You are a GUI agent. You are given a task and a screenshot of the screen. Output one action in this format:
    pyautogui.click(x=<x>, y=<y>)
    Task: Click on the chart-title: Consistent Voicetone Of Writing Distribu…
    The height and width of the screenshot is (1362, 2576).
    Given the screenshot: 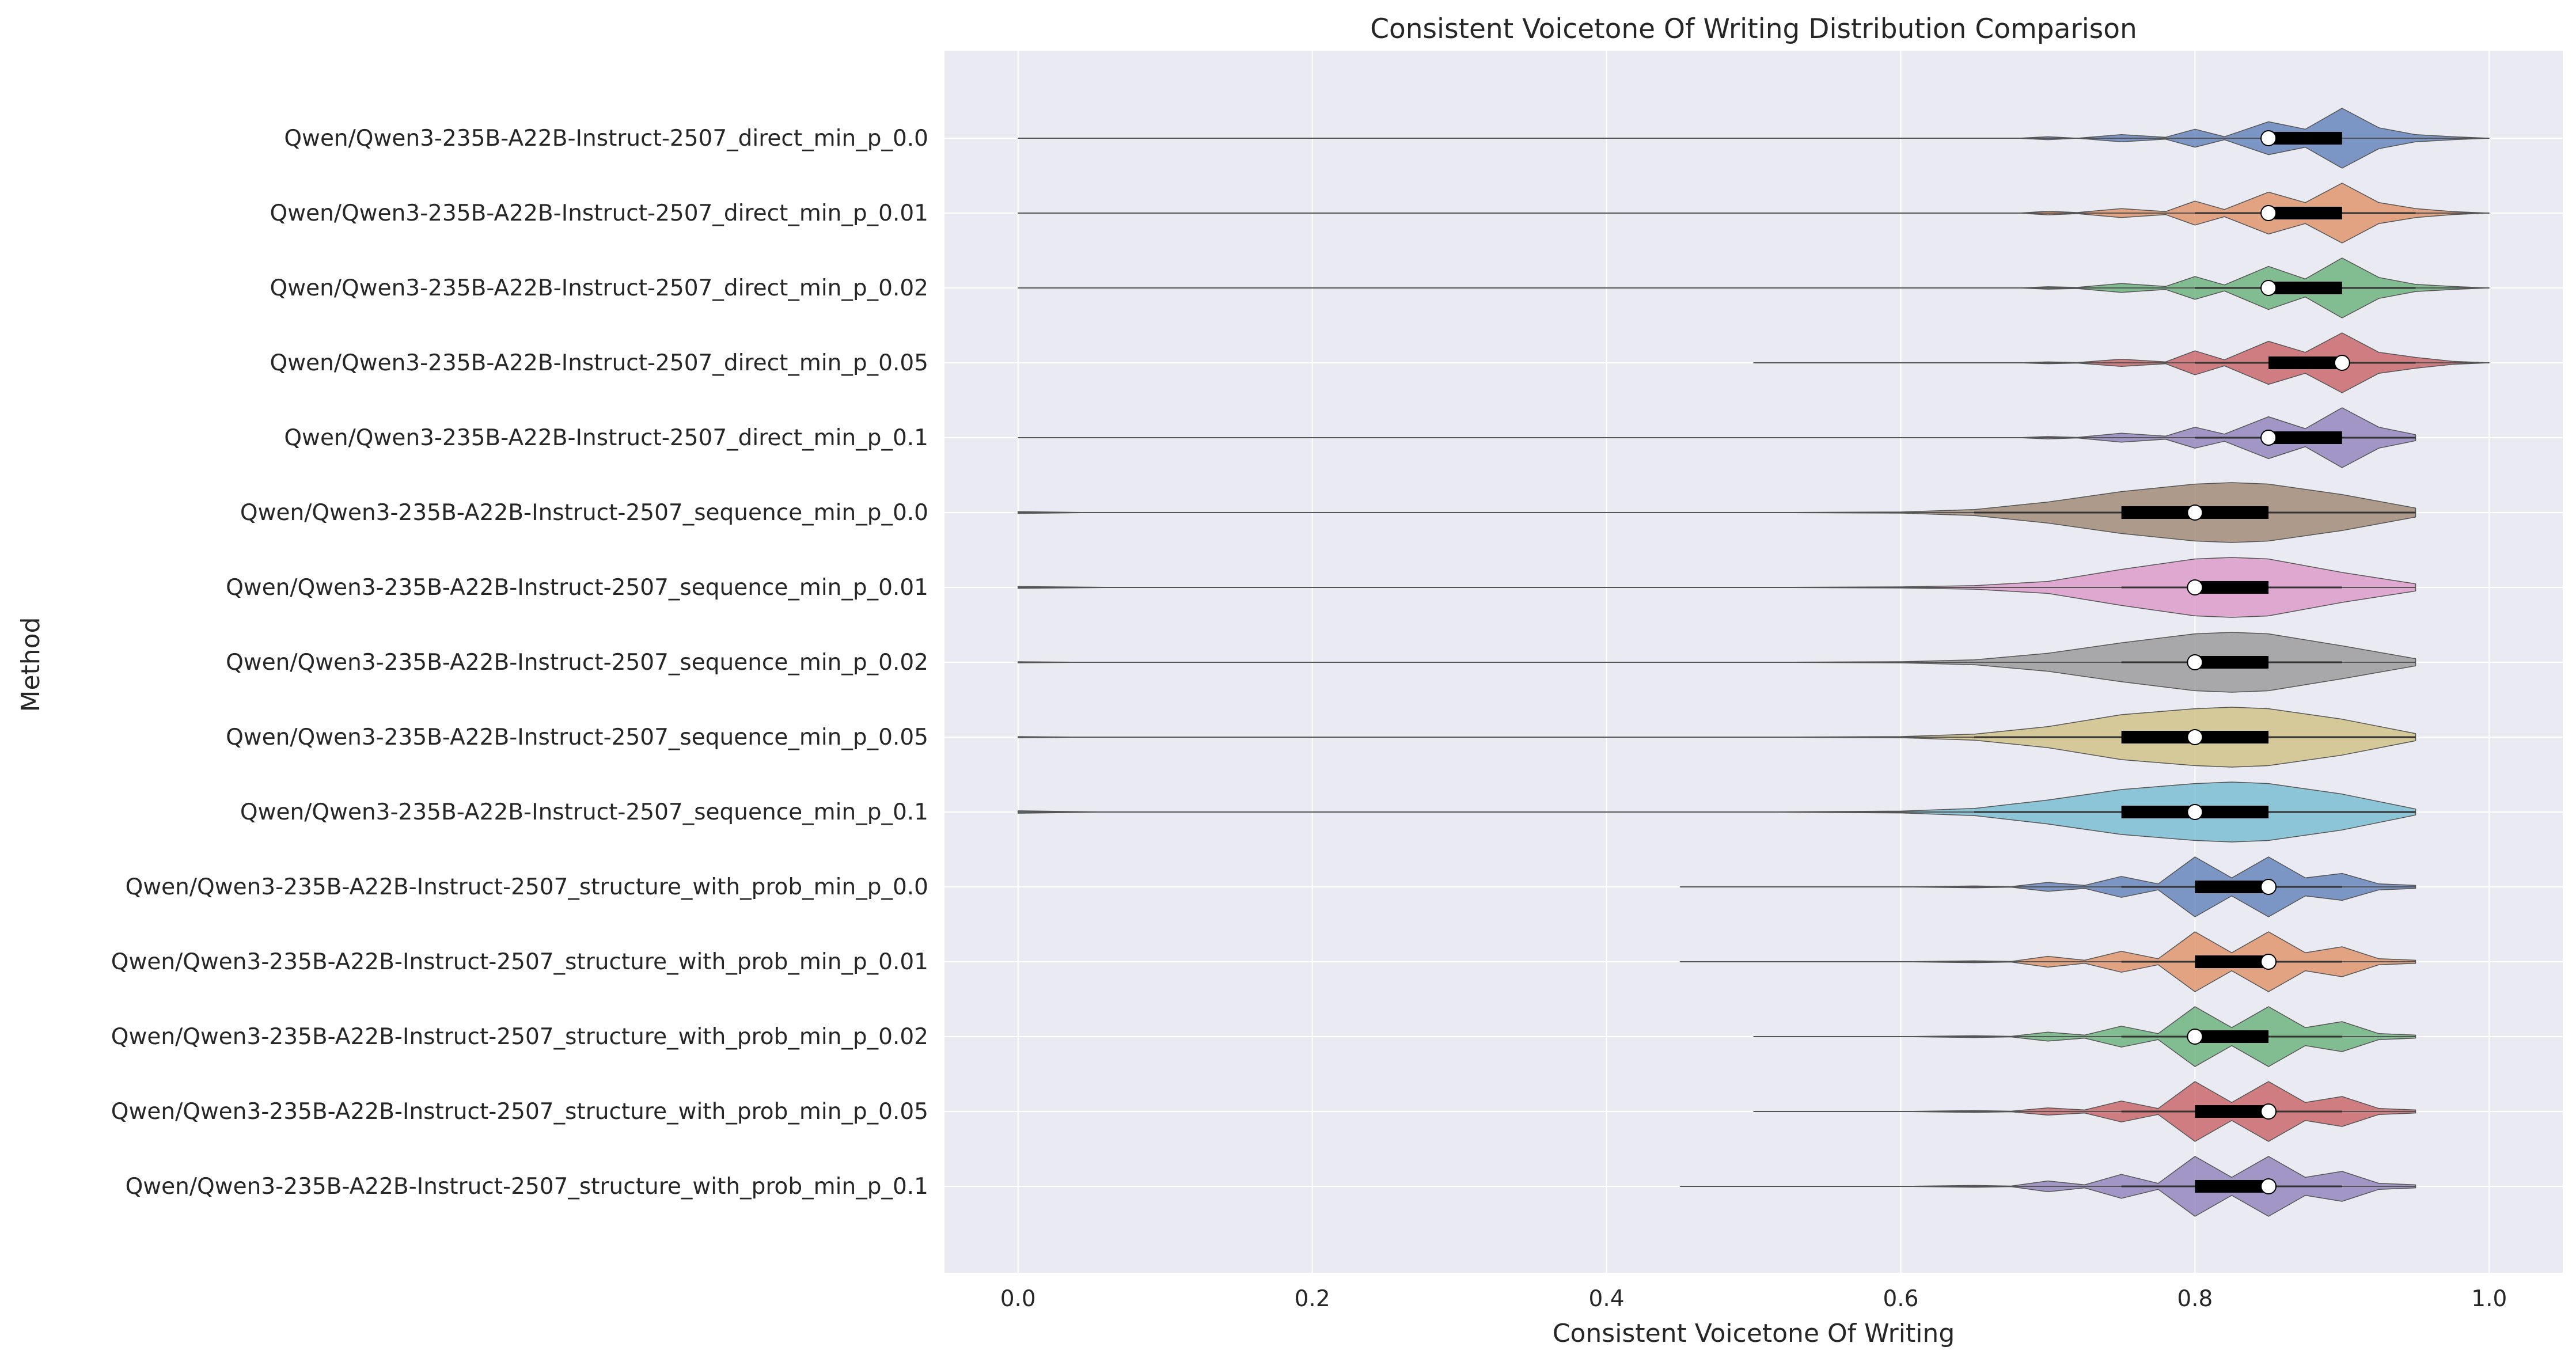 What is the action you would take?
    pyautogui.click(x=1753, y=29)
    